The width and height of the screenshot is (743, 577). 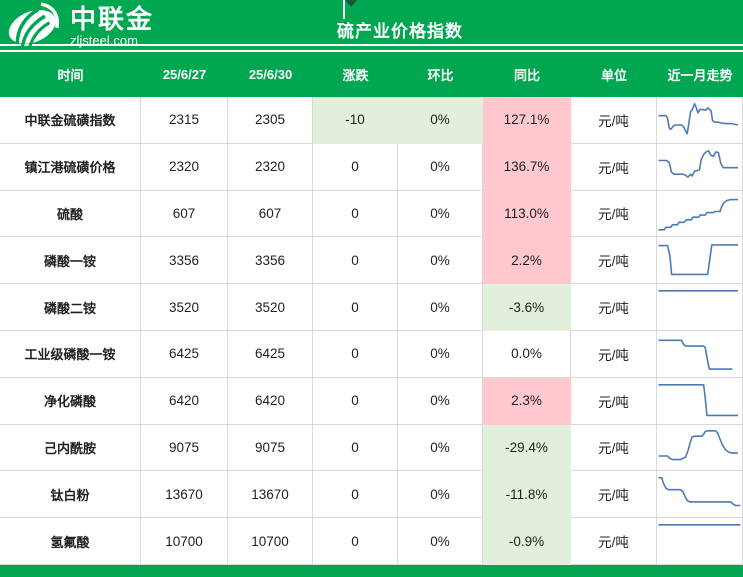 I want to click on row-label: 净化磷酸, so click(x=70, y=401).